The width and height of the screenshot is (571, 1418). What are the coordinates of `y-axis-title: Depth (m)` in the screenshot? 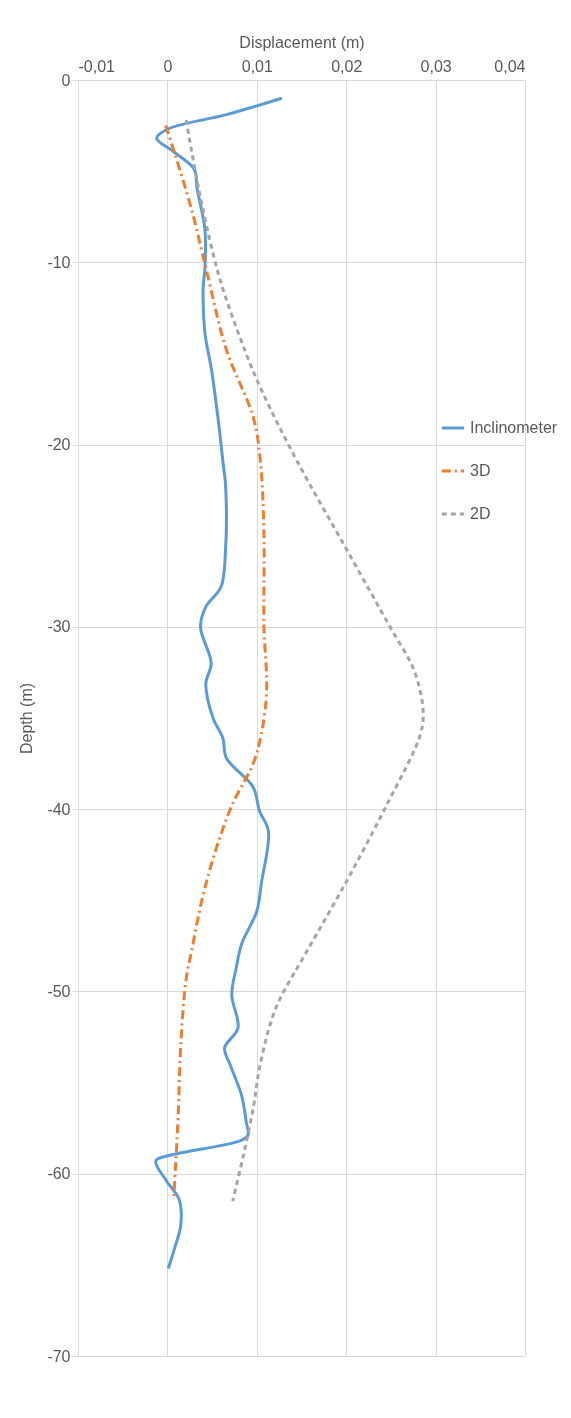 It's located at (27, 718).